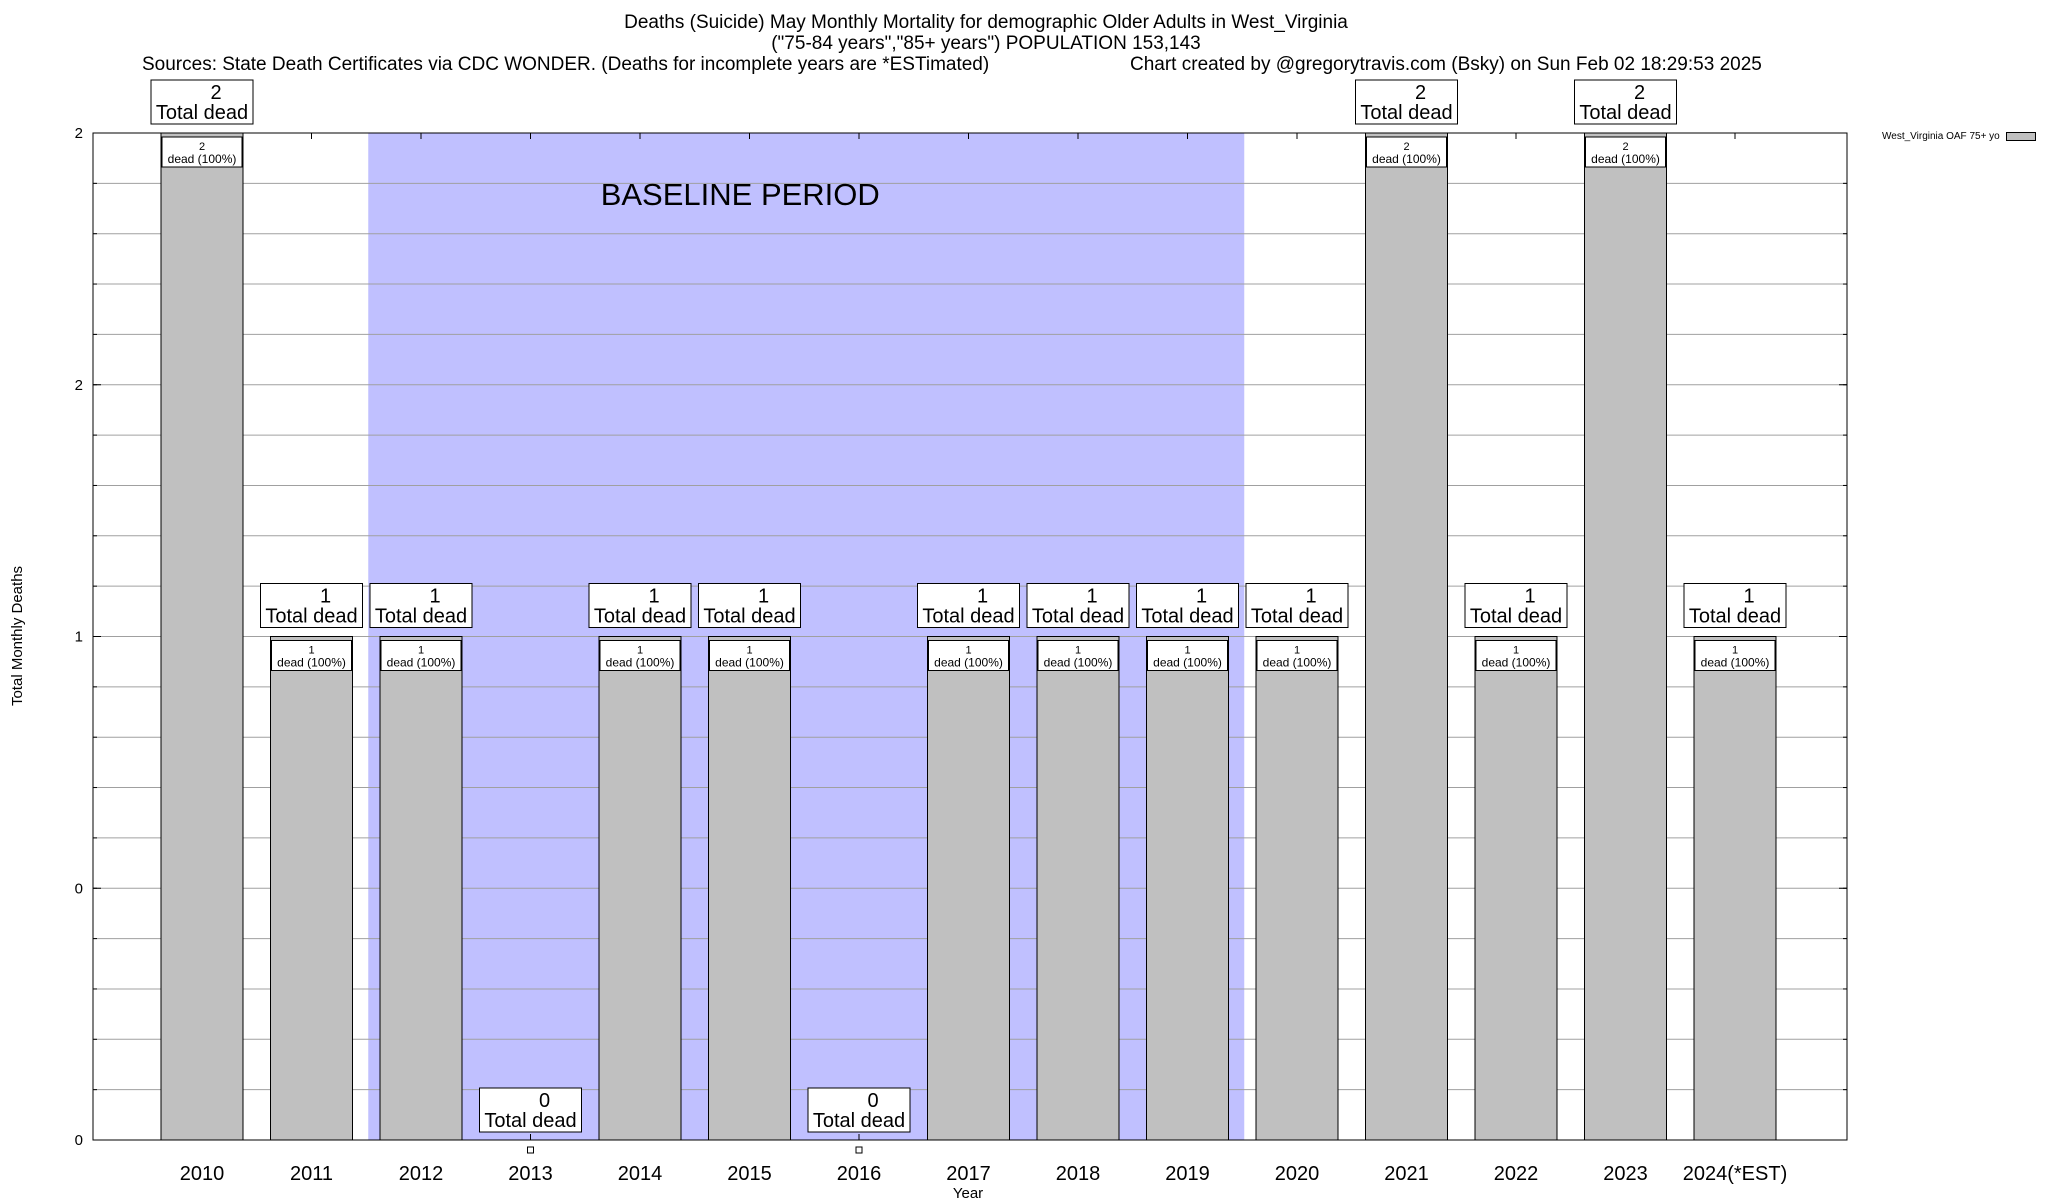 The width and height of the screenshot is (2048, 1200). What do you see at coordinates (859, 1174) in the screenshot?
I see `x-tick-label: 2016` at bounding box center [859, 1174].